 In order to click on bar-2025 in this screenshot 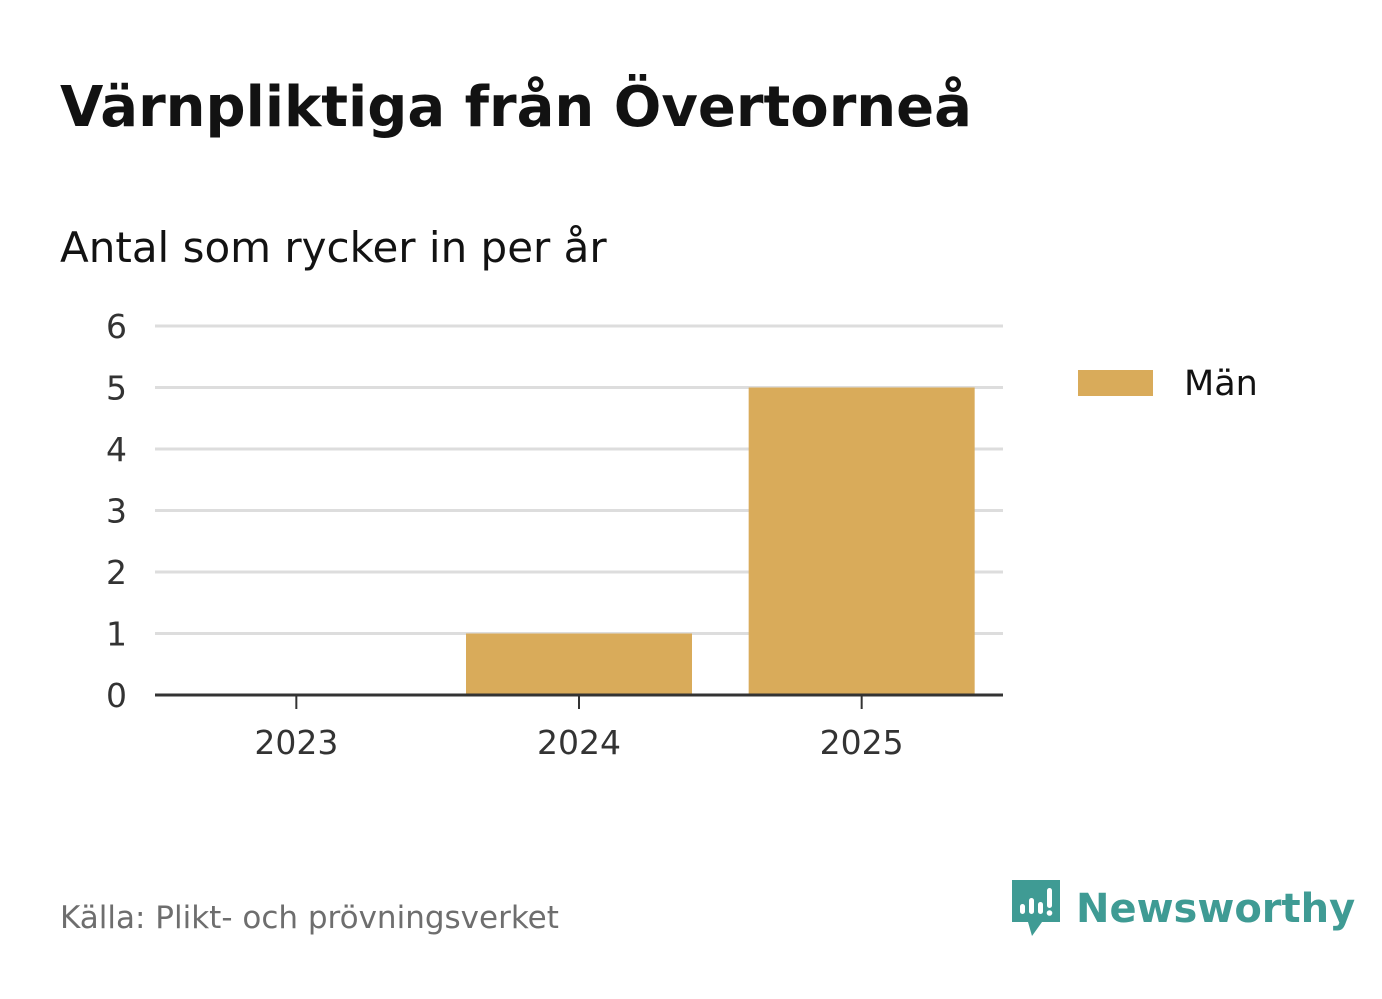, I will do `click(861, 541)`.